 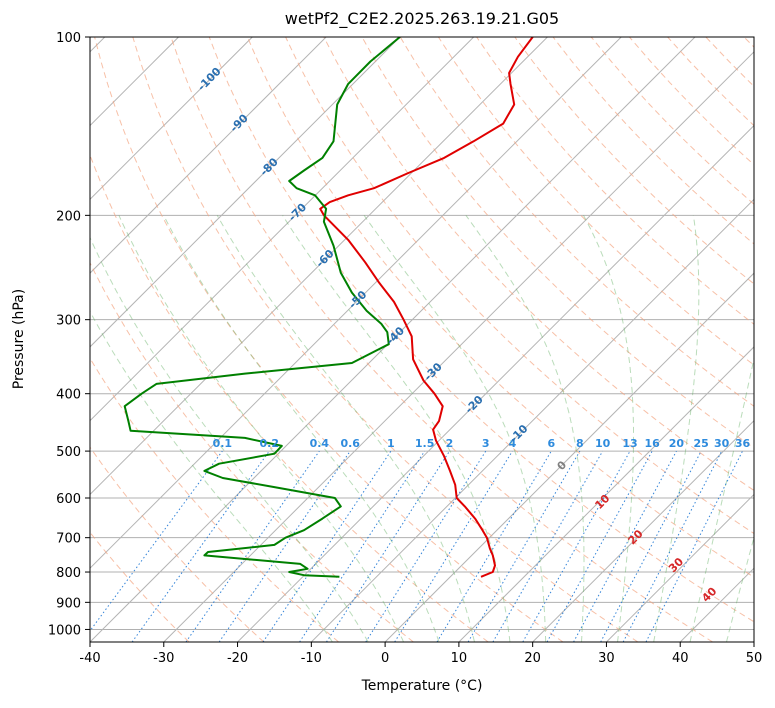 What do you see at coordinates (422, 18) in the screenshot?
I see `chart-title: wetPf2_C2E2.2025.263.19.21.G05` at bounding box center [422, 18].